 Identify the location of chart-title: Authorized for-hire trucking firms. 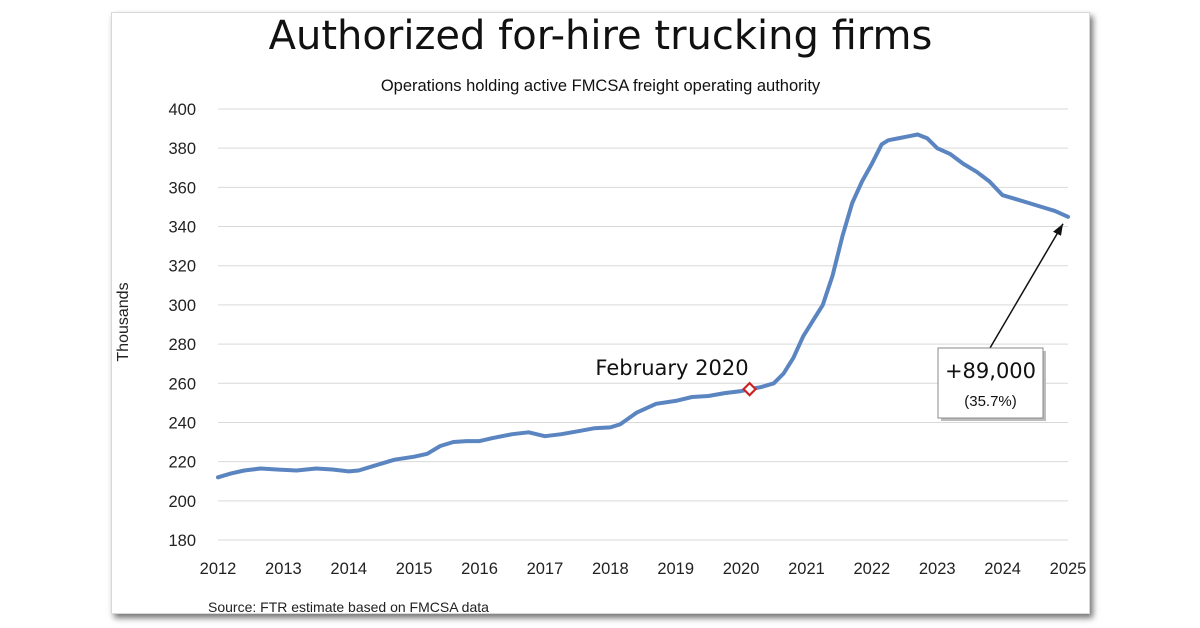
(600, 36).